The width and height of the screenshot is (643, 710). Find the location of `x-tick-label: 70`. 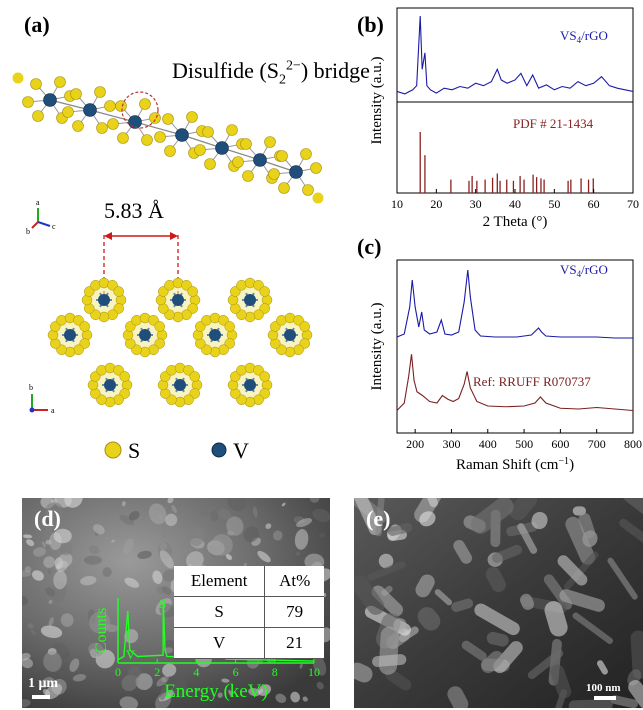

x-tick-label: 70 is located at coordinates (633, 204).